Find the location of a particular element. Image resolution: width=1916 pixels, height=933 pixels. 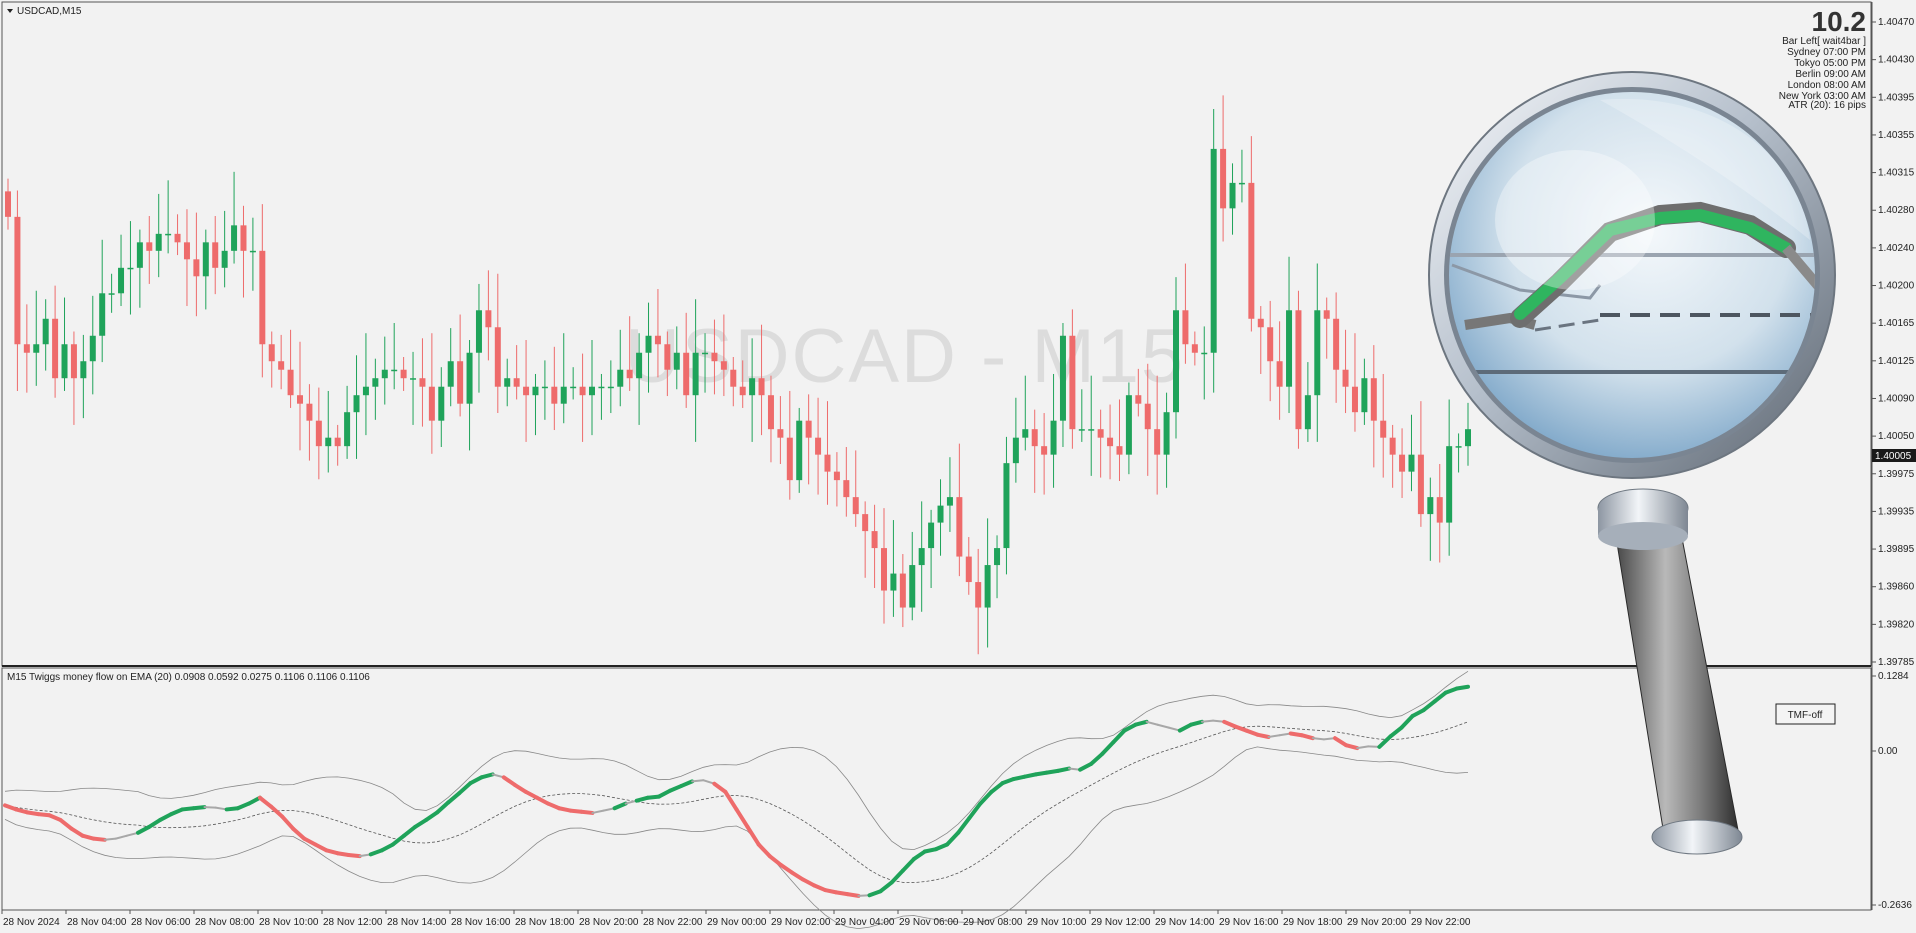

price-tick-label: 1.40240 is located at coordinates (1896, 248).